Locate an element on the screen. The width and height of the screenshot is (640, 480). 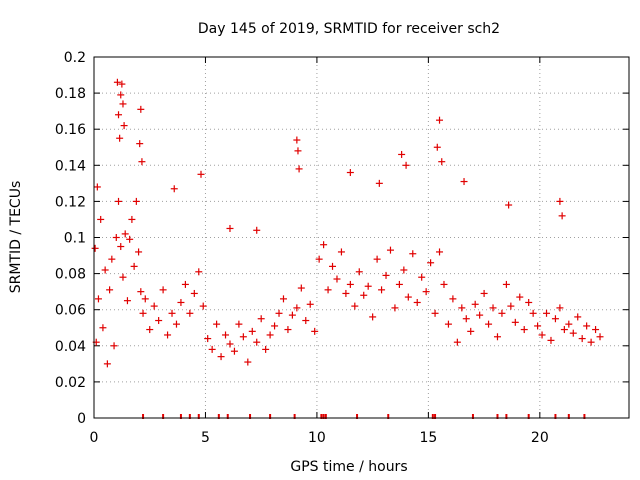
y-tick-label: 0.2 is located at coordinates (75, 58).